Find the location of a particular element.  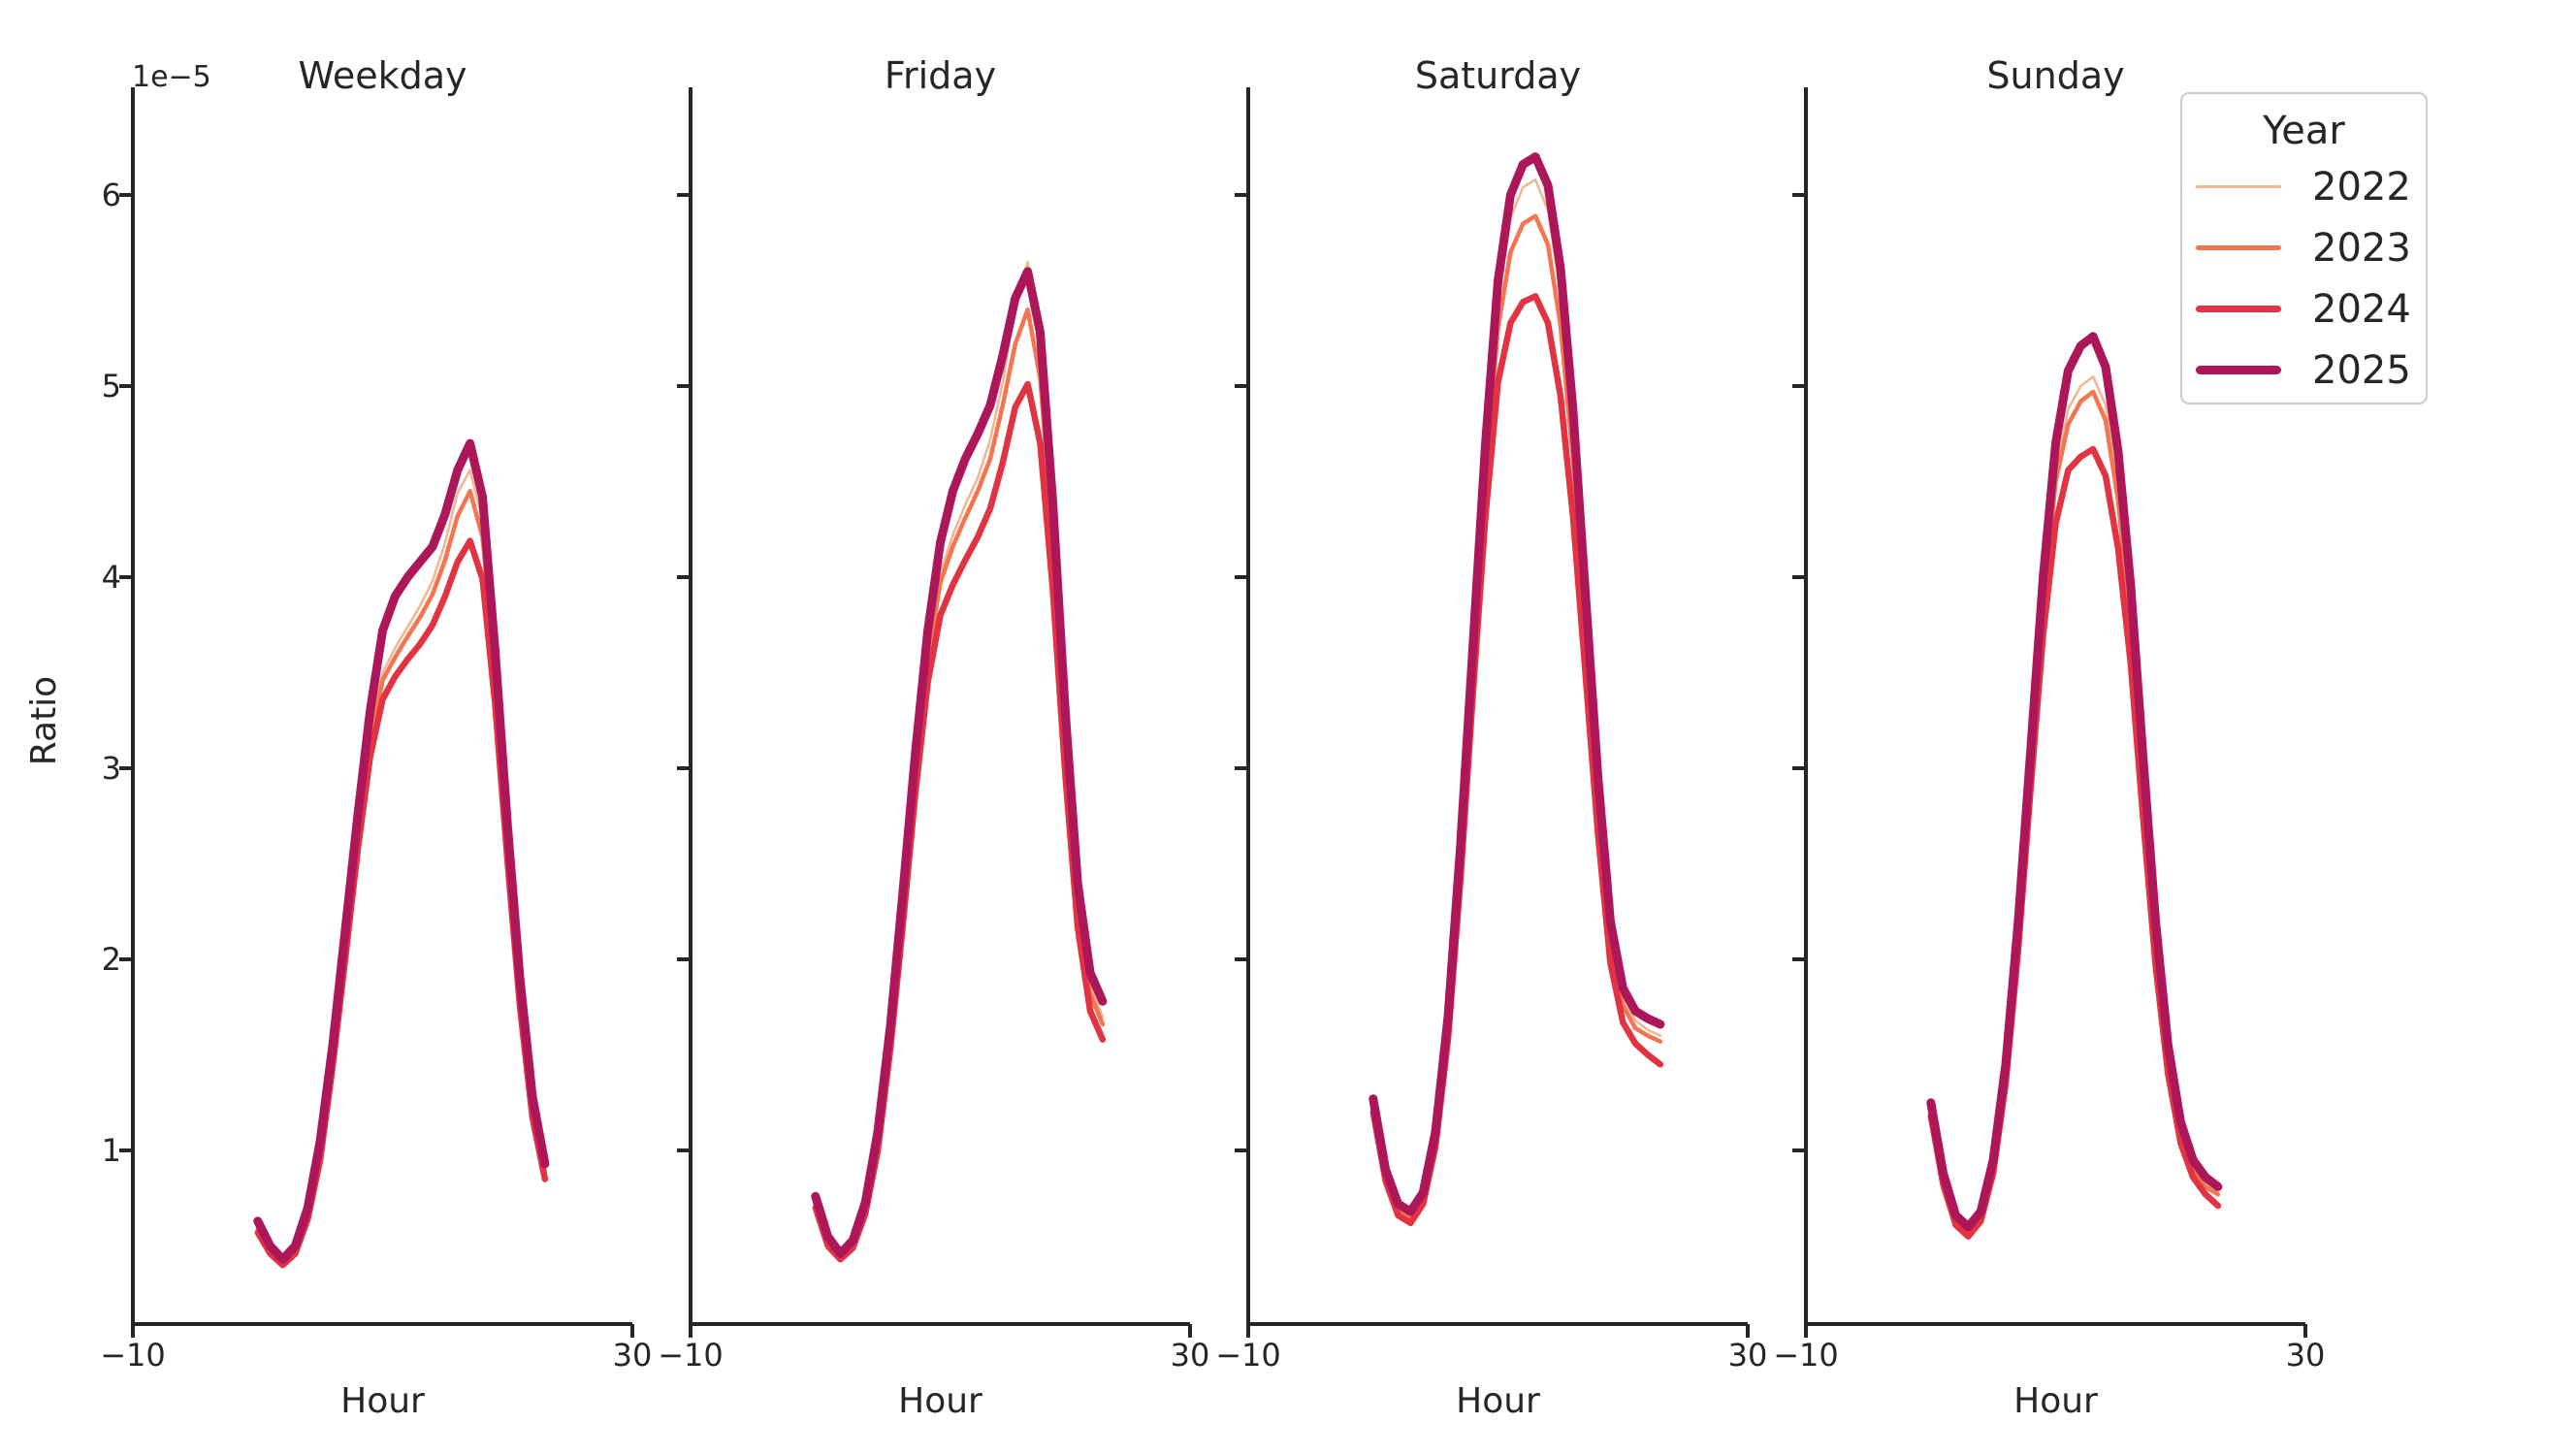

line-weekday-2025 is located at coordinates (401, 851).